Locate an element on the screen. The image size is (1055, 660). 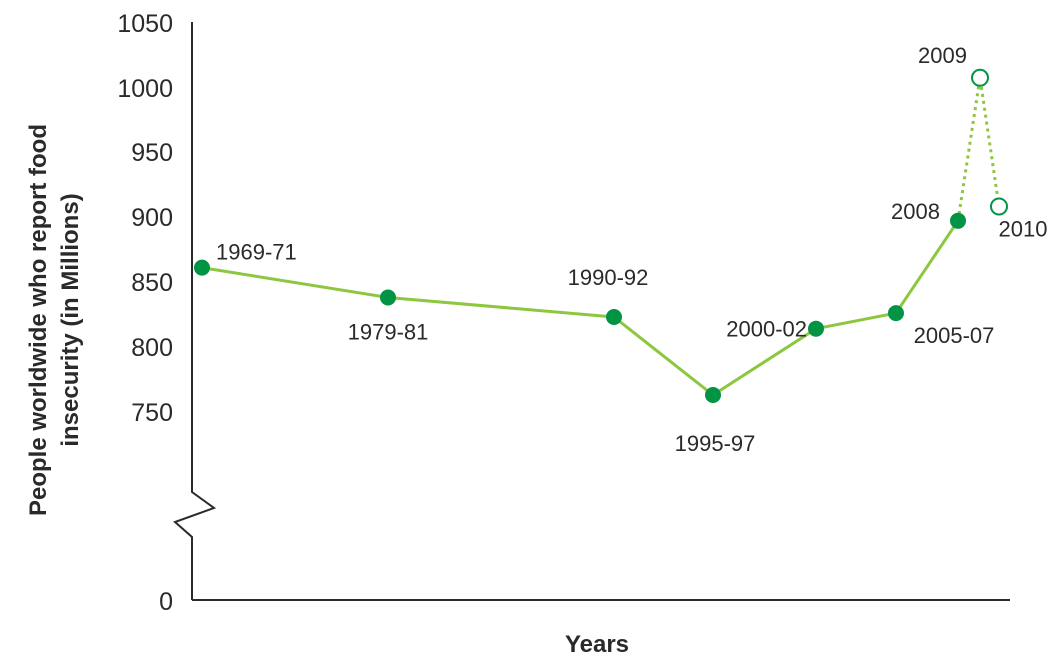
y-axis-title-line-1: People worldwide who report food is located at coordinates (38, 320).